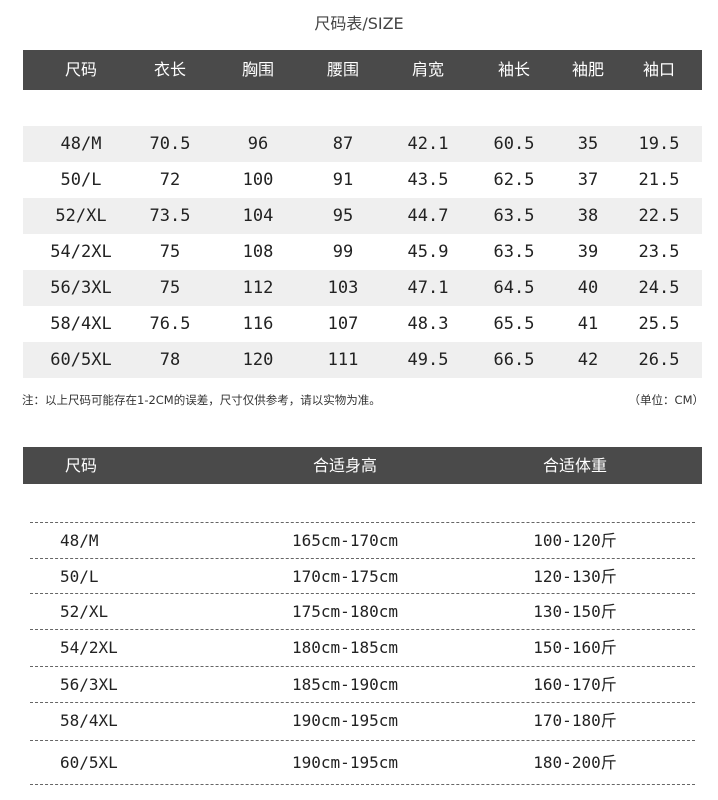 Image resolution: width=718 pixels, height=800 pixels. I want to click on table-row: 56/3XL 185cm-190cm 160-170斤, so click(362, 685).